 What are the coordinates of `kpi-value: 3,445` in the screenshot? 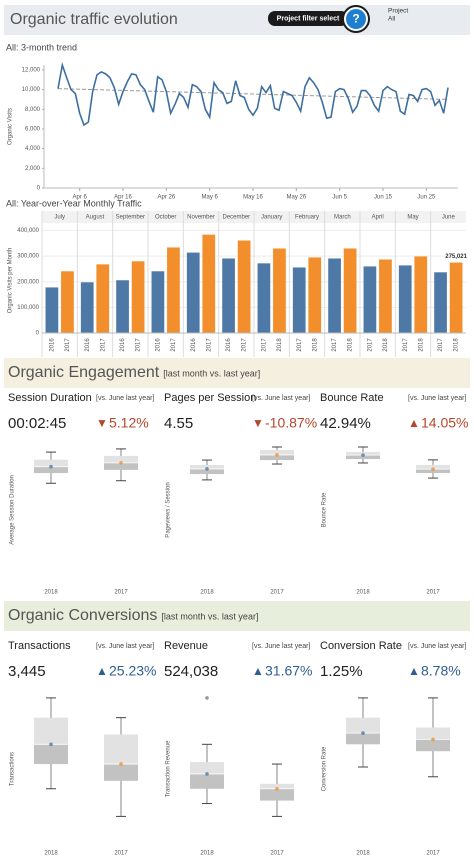 It's located at (27, 671).